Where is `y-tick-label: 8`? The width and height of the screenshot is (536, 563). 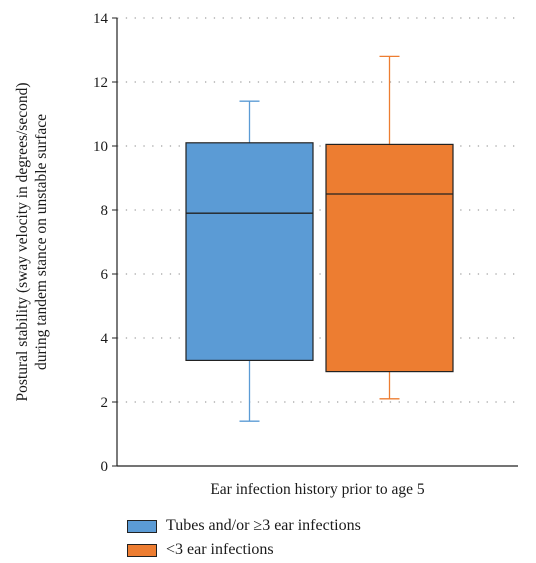 y-tick-label: 8 is located at coordinates (105, 211).